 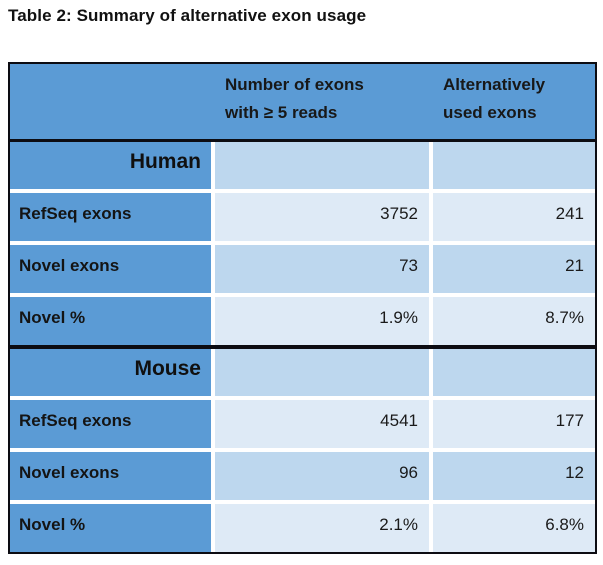 What do you see at coordinates (324, 101) in the screenshot?
I see `header-col-exons-5reads: Number of exons with ≥ 5 reads` at bounding box center [324, 101].